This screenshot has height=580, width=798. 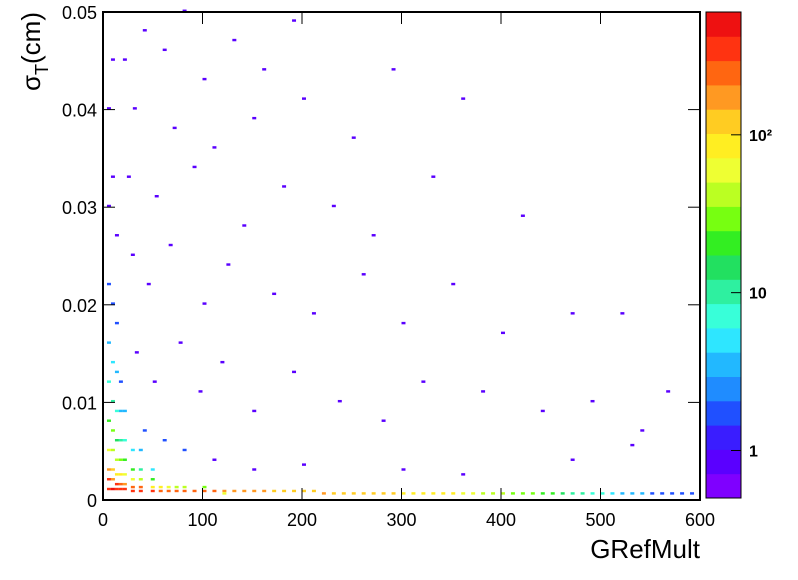 What do you see at coordinates (79, 306) in the screenshot?
I see `y-tick-label: 0.02` at bounding box center [79, 306].